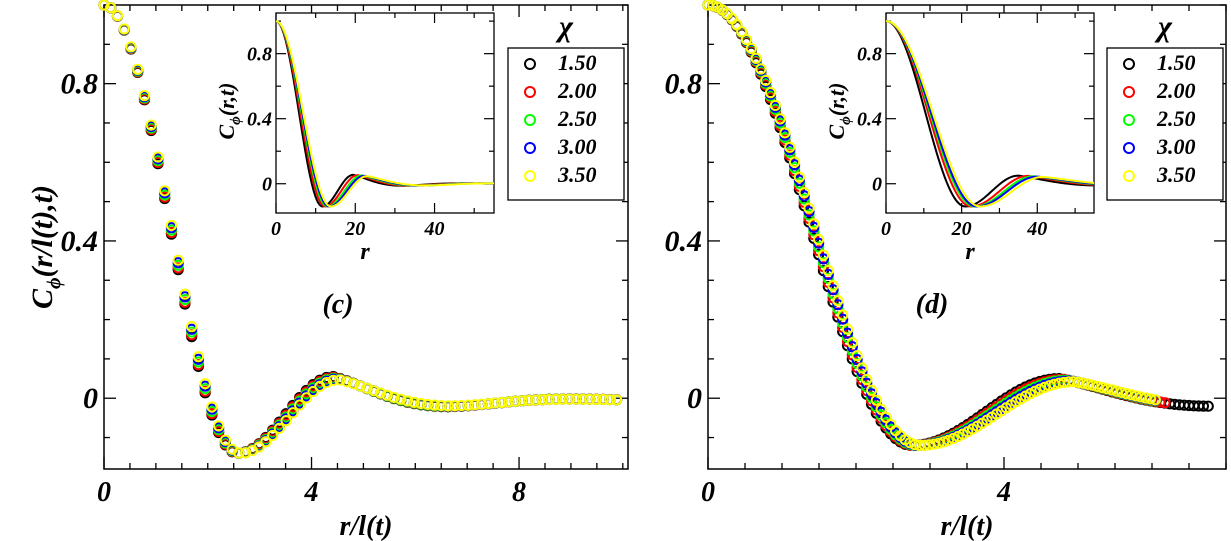  I want to click on legend-marker-3.50, so click(530, 176).